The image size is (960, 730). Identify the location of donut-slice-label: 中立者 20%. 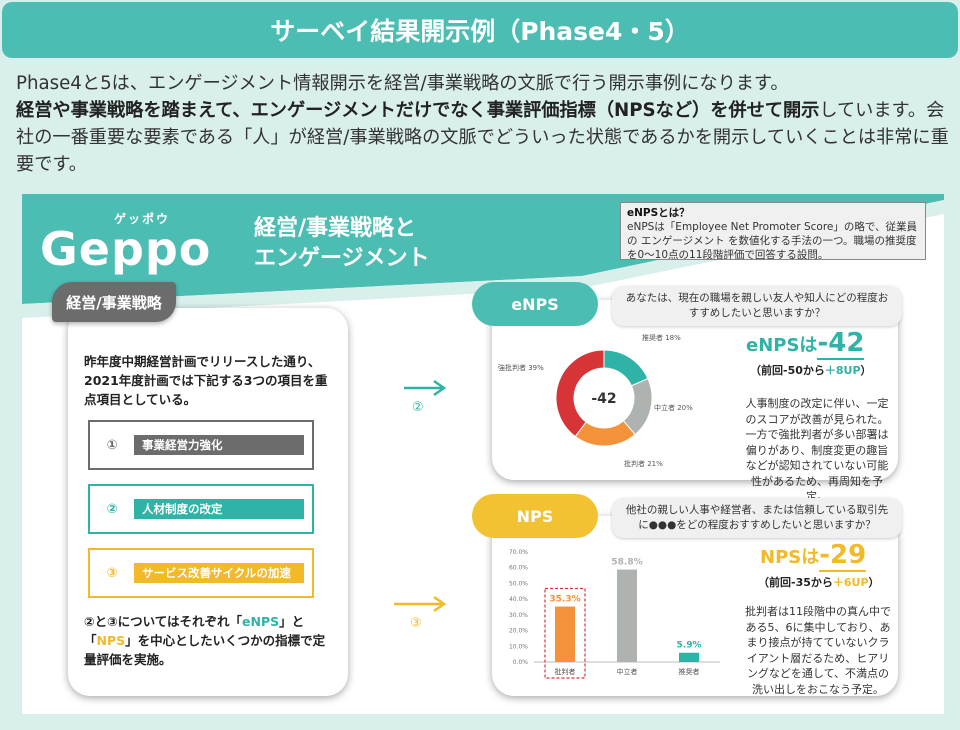
(673, 407).